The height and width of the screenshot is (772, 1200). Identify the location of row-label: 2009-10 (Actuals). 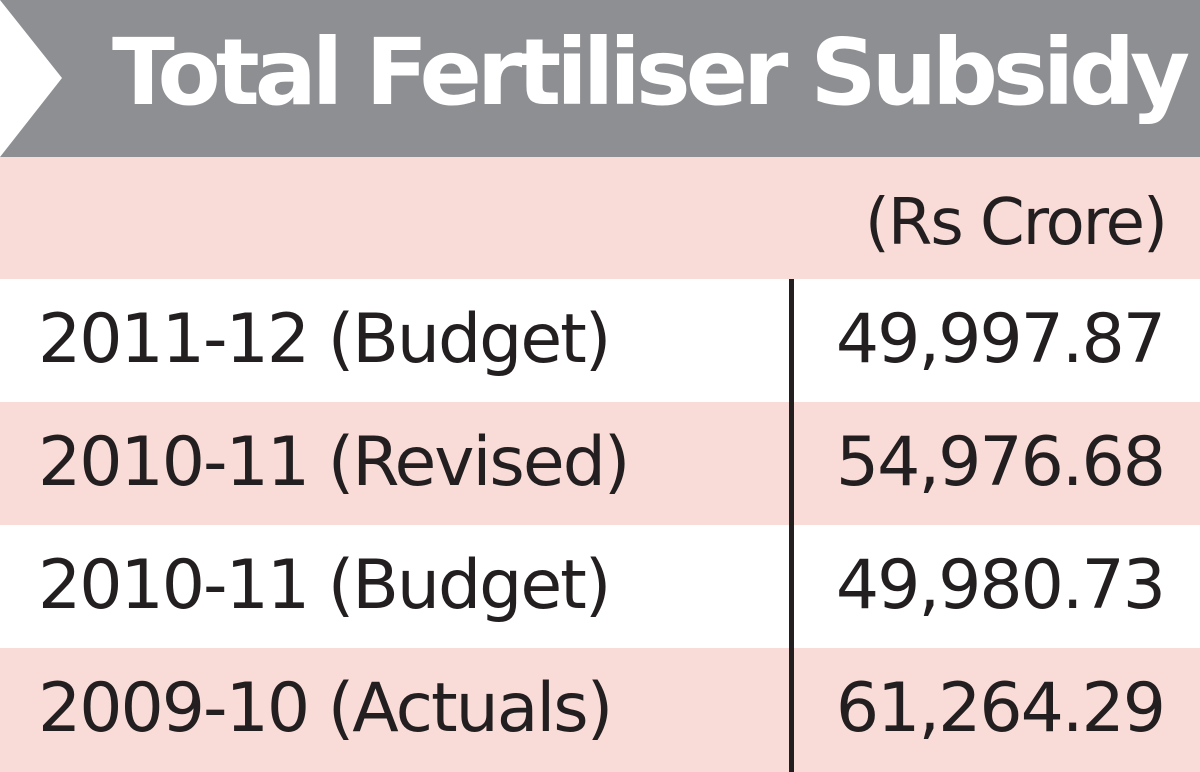
(325, 708).